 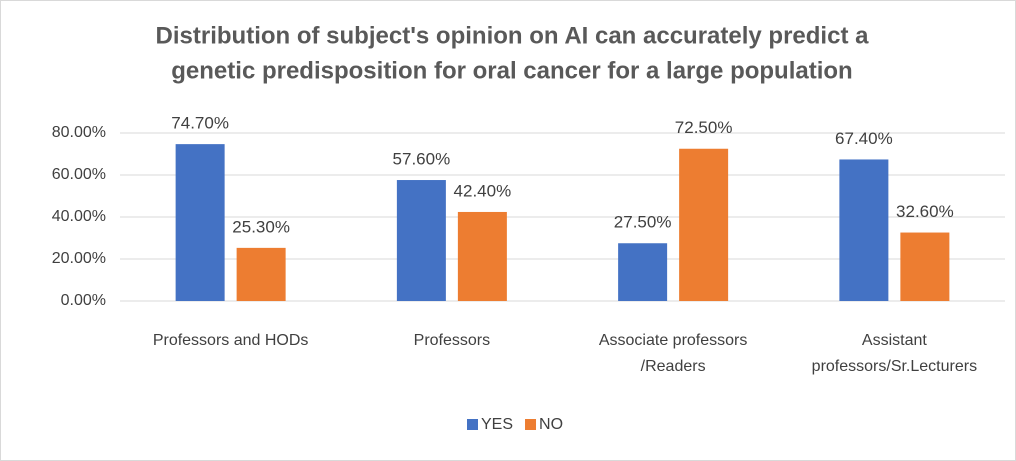 What do you see at coordinates (83, 300) in the screenshot?
I see `y-tick-label: 0.00%` at bounding box center [83, 300].